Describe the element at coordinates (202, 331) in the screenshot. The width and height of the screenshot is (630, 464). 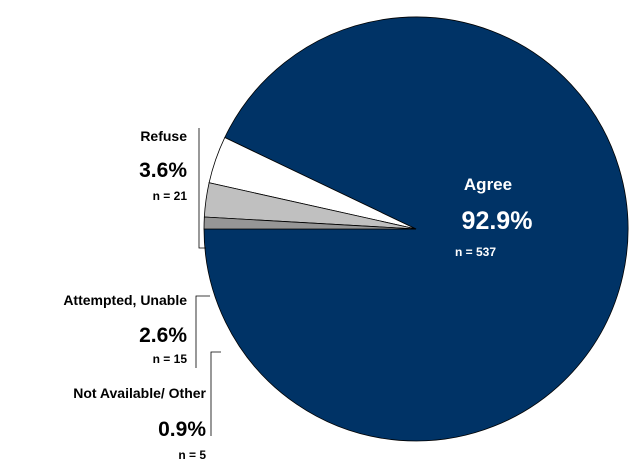
I see `leader-line-attempted` at that location.